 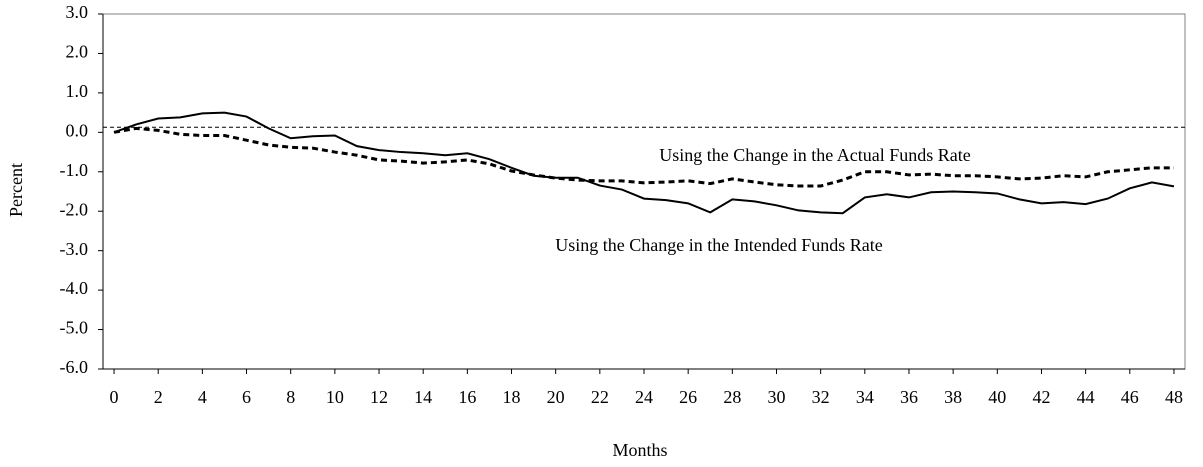 I want to click on x-tick-label: 16, so click(x=467, y=397).